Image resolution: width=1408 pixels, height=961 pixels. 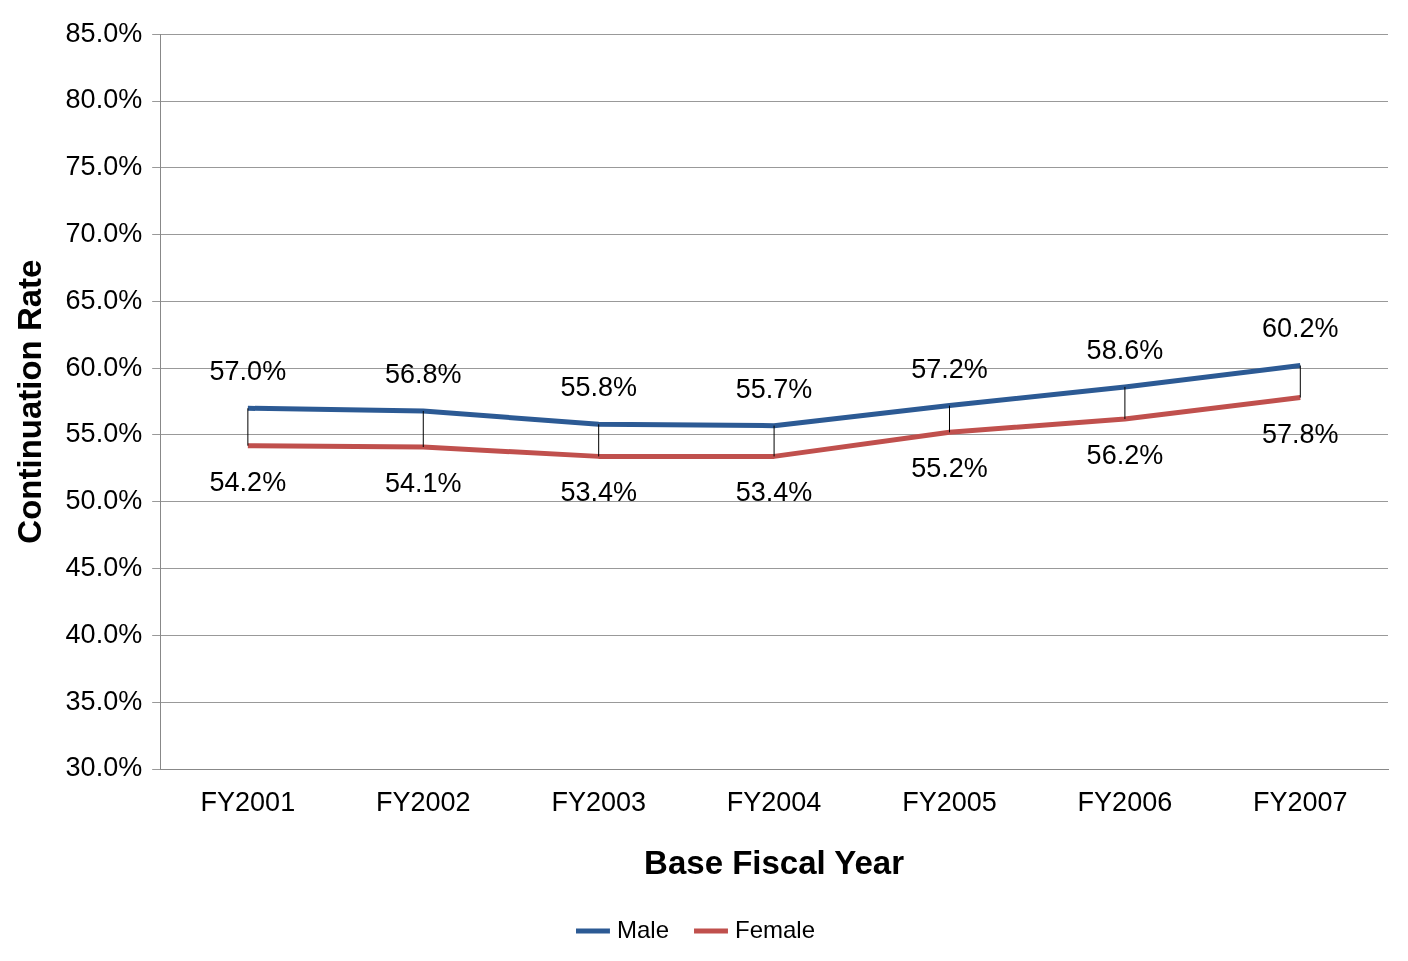 What do you see at coordinates (423, 482) in the screenshot?
I see `data-label: 54.1%` at bounding box center [423, 482].